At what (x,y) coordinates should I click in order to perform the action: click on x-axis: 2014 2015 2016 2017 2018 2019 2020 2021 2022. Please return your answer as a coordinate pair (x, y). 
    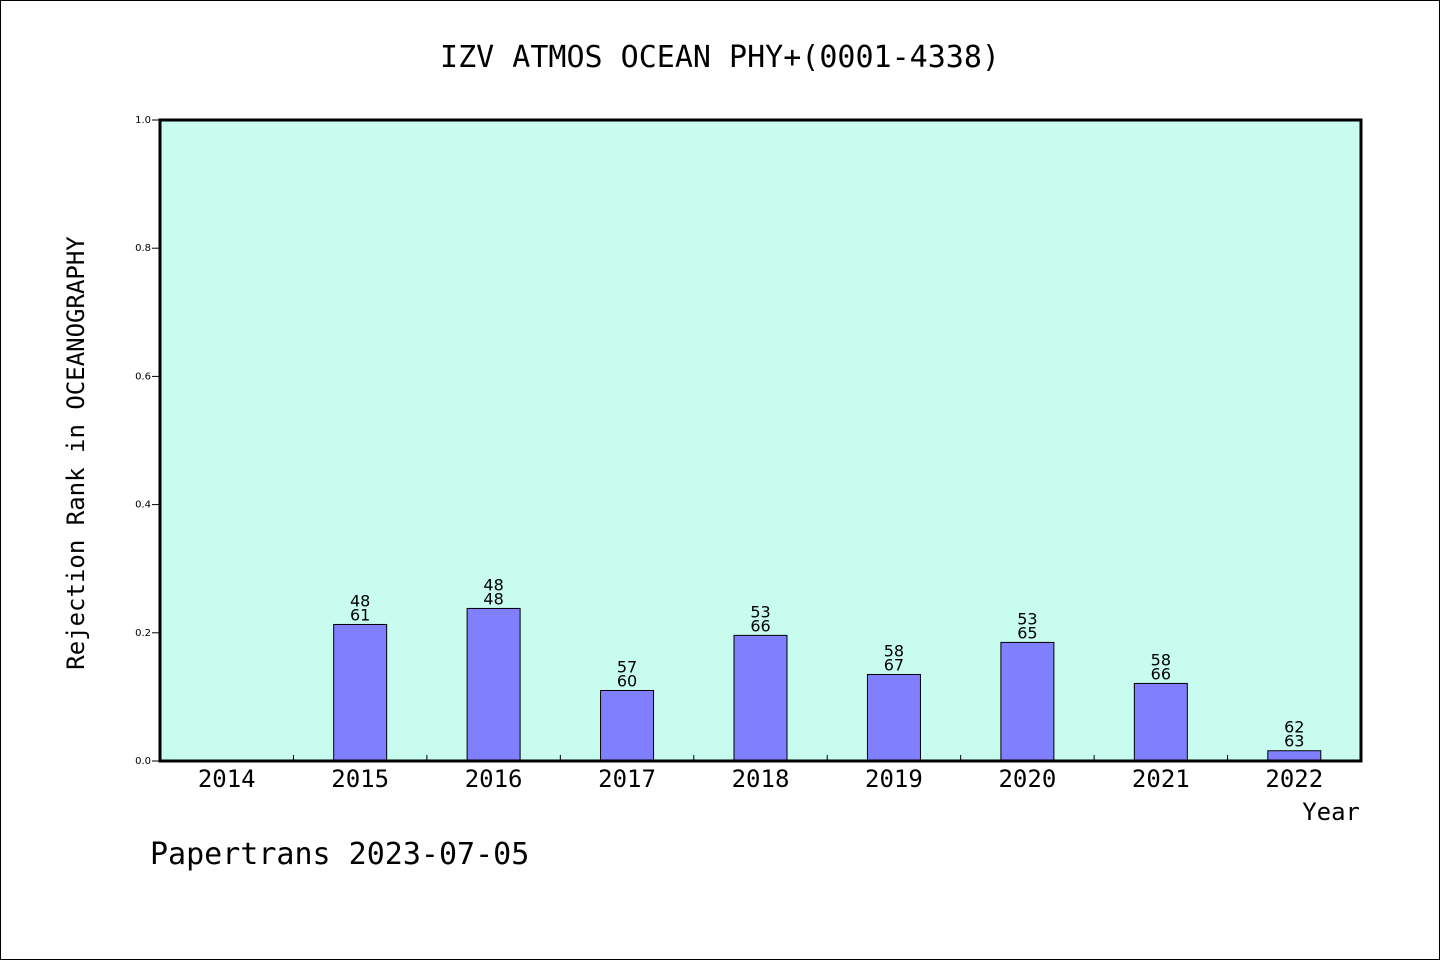
    Looking at the image, I should click on (760, 774).